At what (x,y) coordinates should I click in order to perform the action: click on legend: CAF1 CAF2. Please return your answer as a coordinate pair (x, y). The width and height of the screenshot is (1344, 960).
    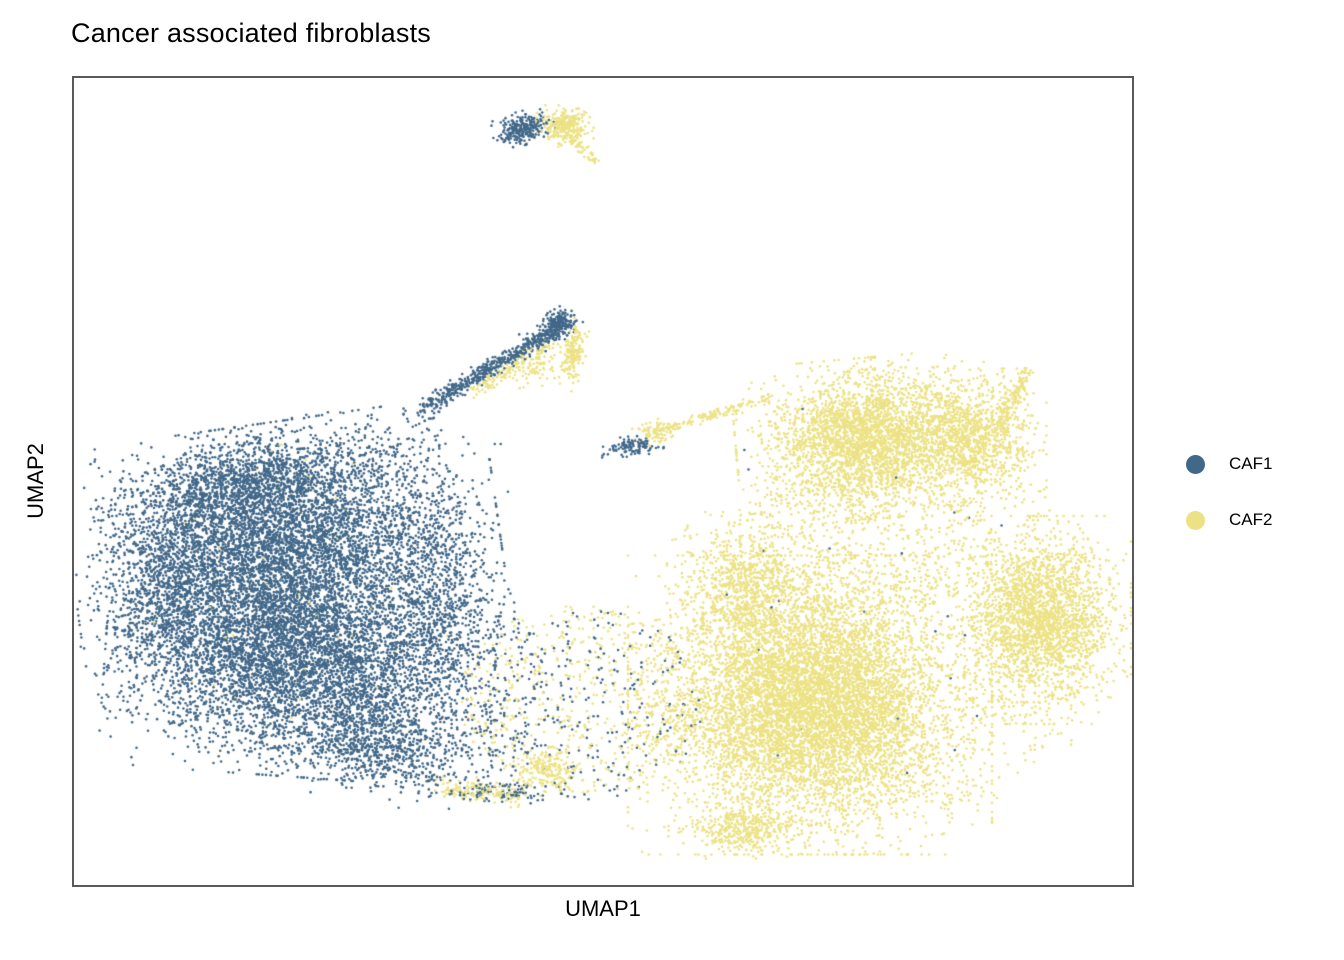
    Looking at the image, I should click on (1229, 492).